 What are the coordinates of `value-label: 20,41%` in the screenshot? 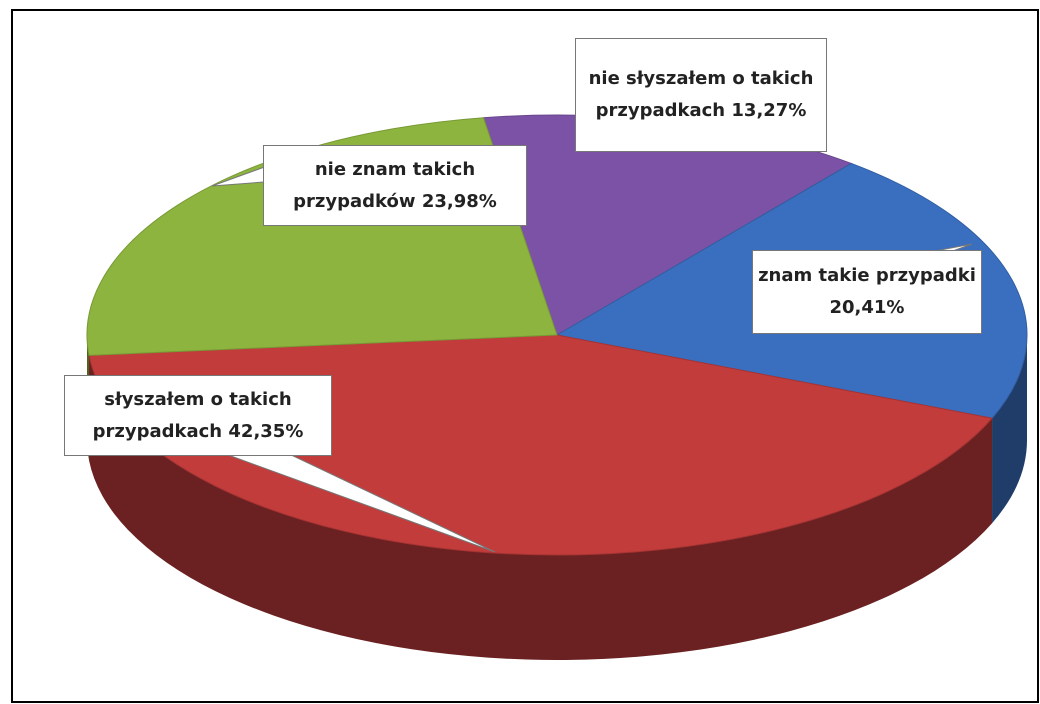 It's located at (867, 307).